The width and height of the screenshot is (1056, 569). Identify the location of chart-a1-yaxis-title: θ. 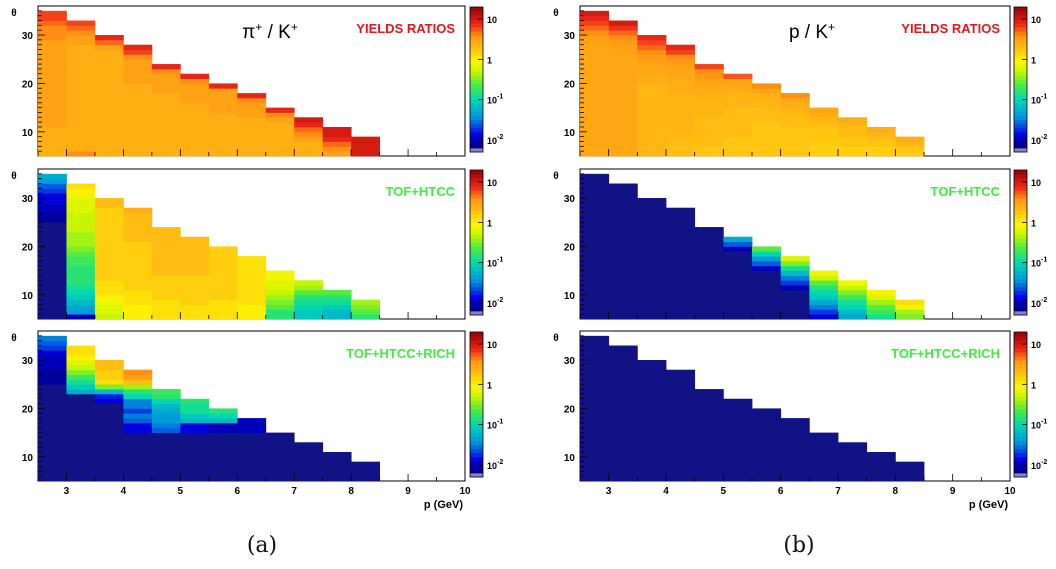
(13, 13).